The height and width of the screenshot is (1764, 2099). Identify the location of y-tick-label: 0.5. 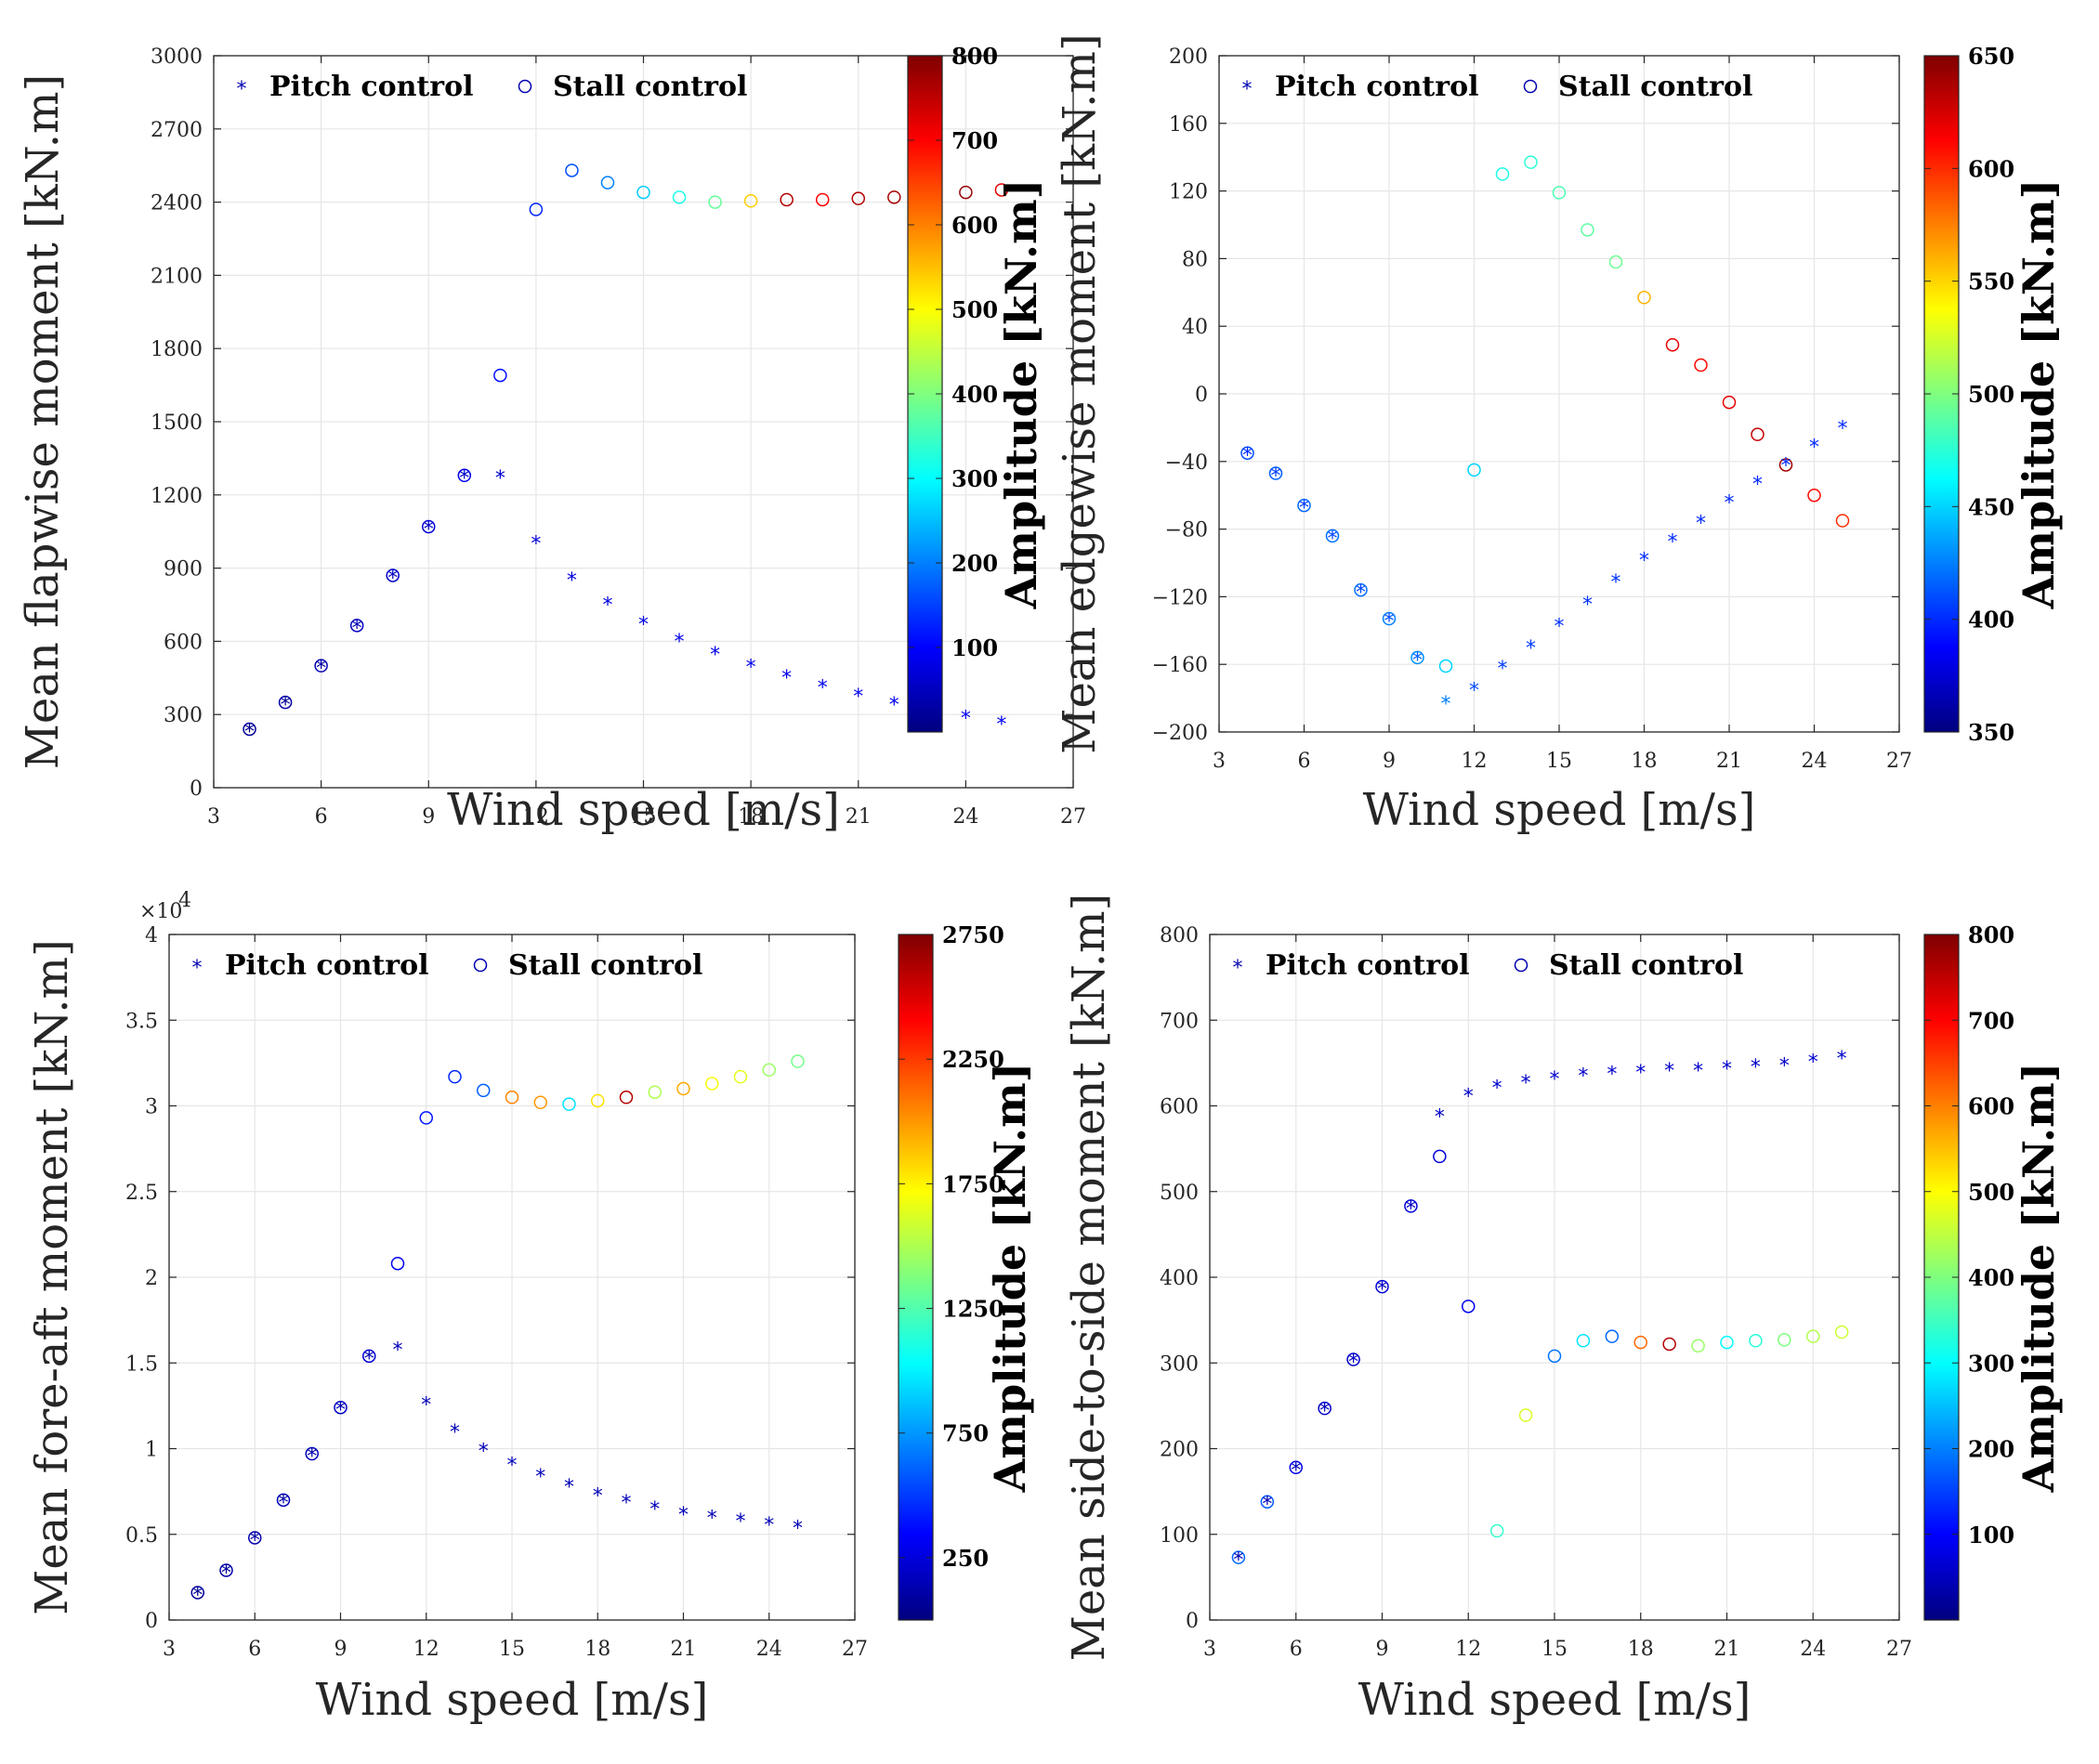
(141, 1536).